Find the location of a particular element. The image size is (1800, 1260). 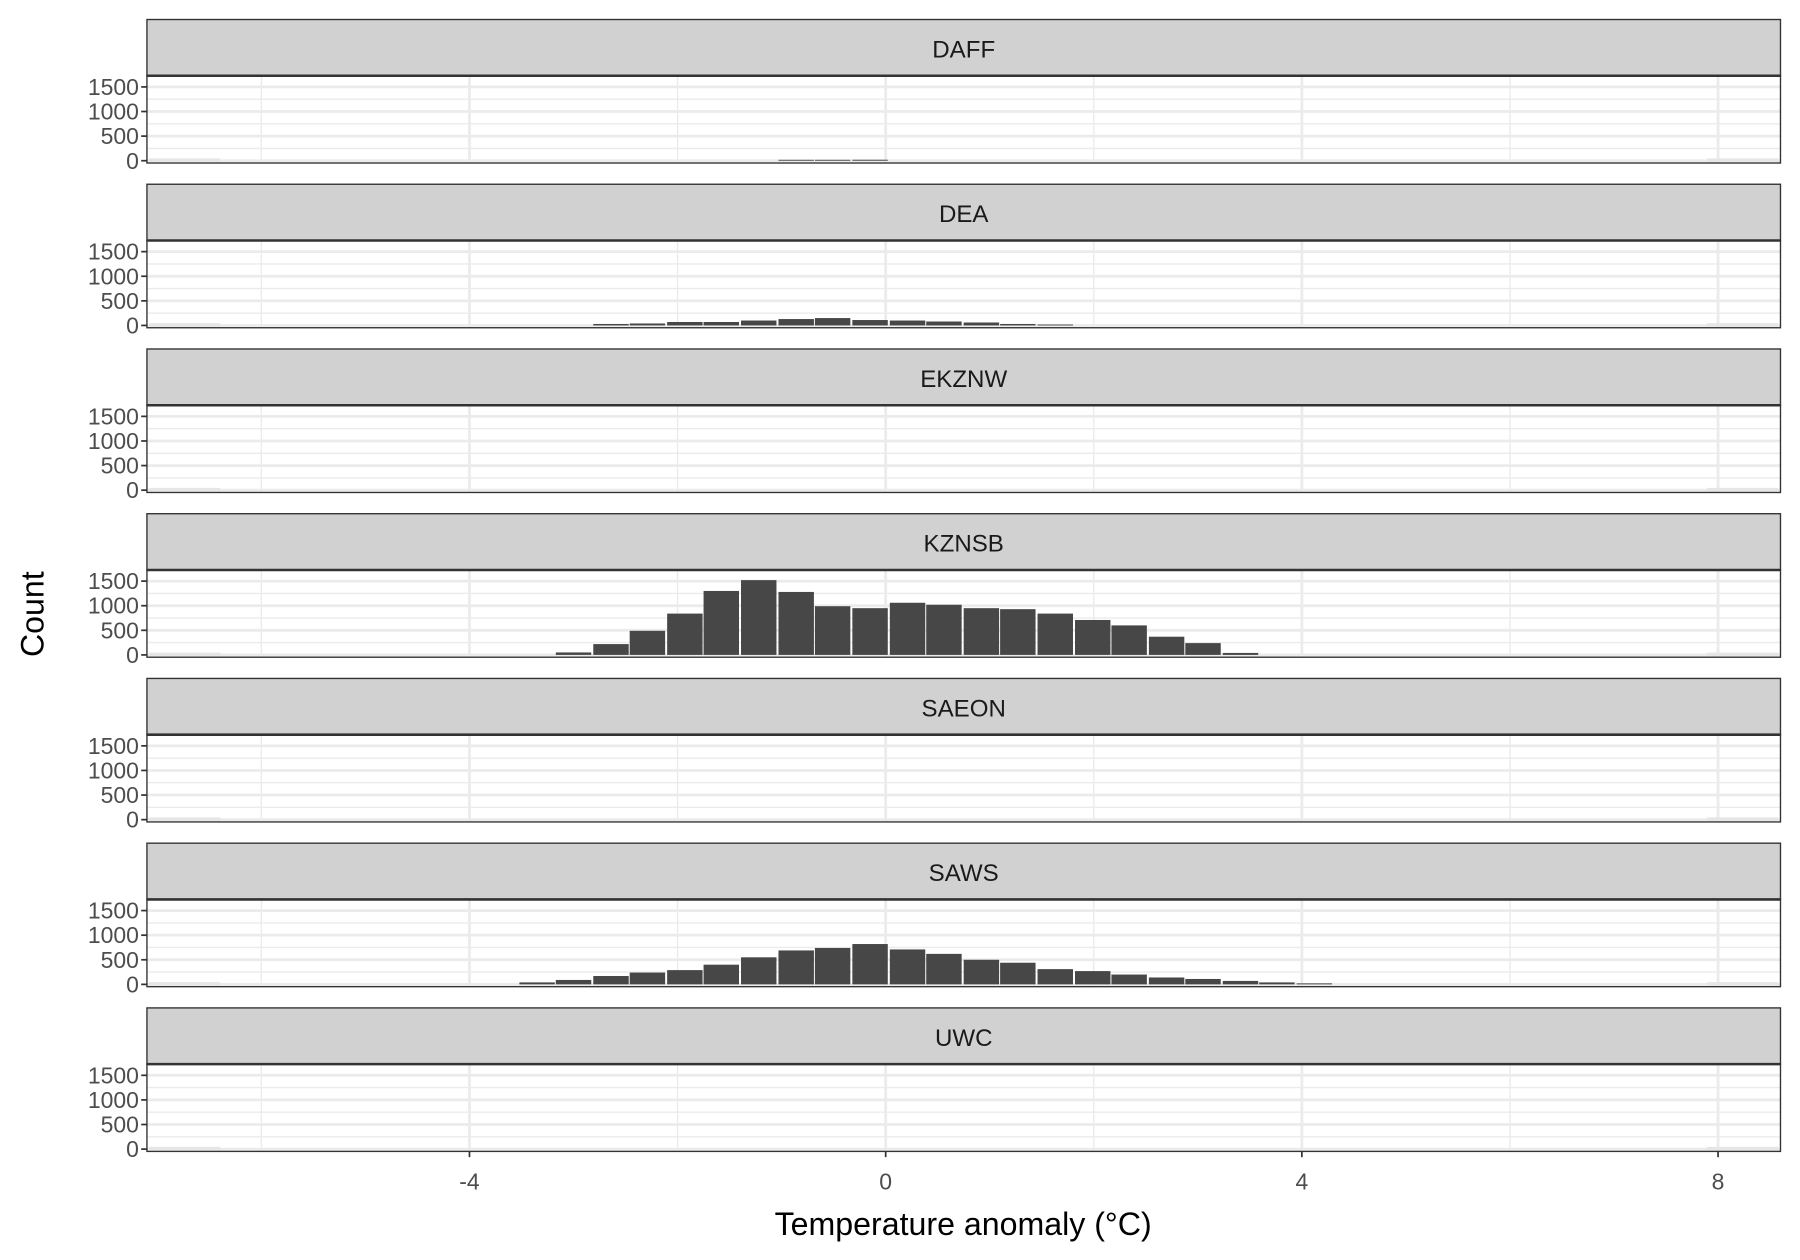

strip-label: DEA is located at coordinates (964, 214).